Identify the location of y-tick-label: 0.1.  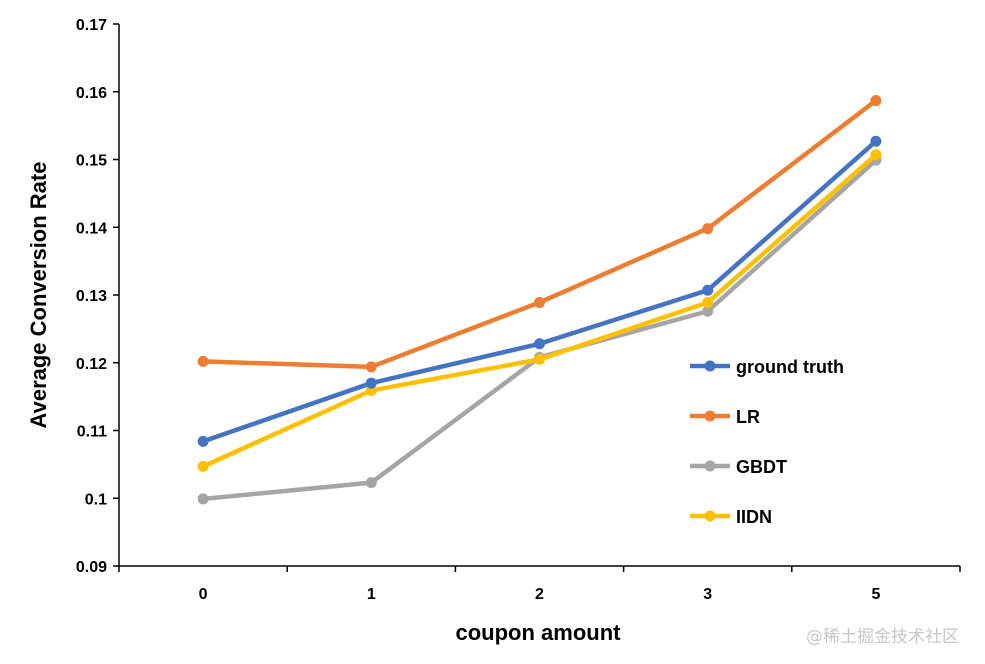
(96, 499).